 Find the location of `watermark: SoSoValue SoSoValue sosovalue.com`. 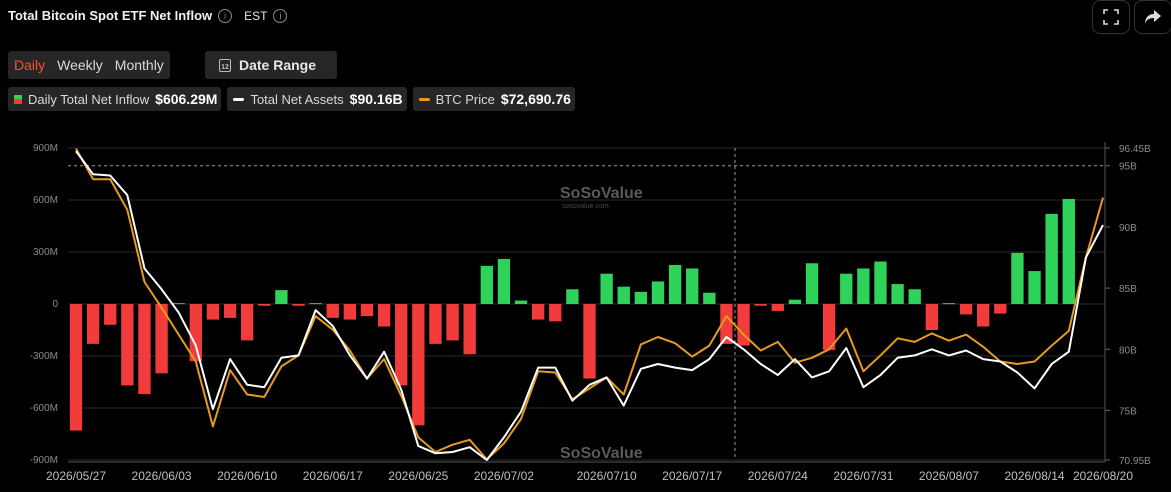

watermark: SoSoValue SoSoValue sosovalue.com is located at coordinates (601, 323).